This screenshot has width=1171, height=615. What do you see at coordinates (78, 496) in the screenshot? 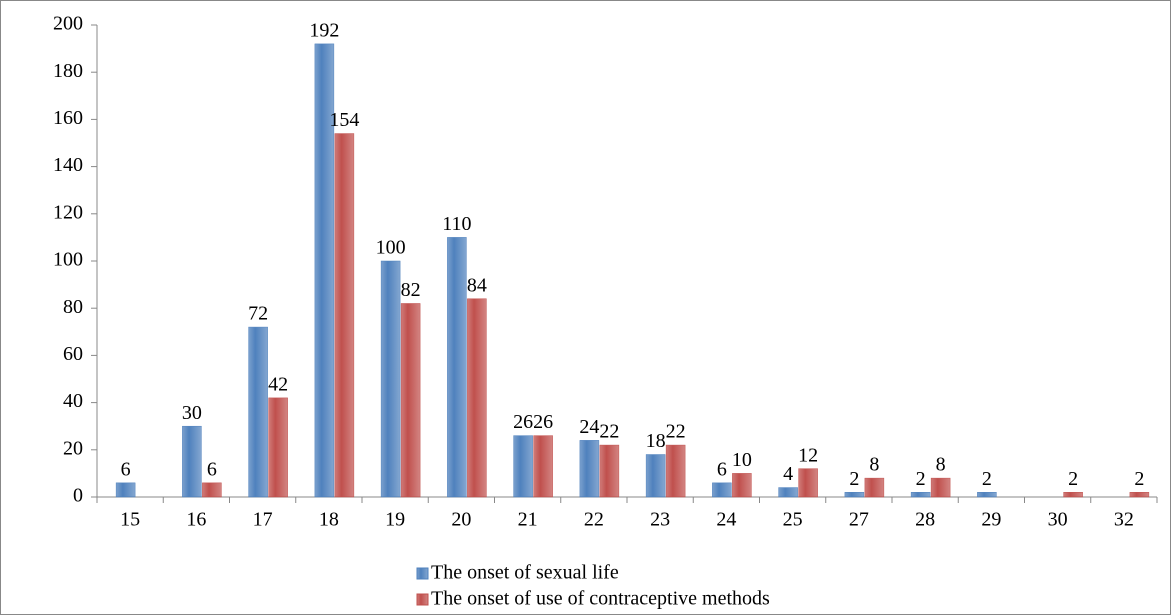
I see `y-tick-label: 0` at bounding box center [78, 496].